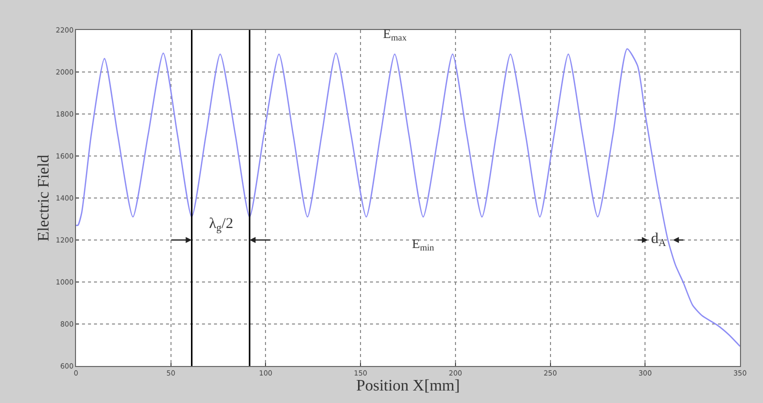  What do you see at coordinates (658, 240) in the screenshot?
I see `annotation: d$_{A}$` at bounding box center [658, 240].